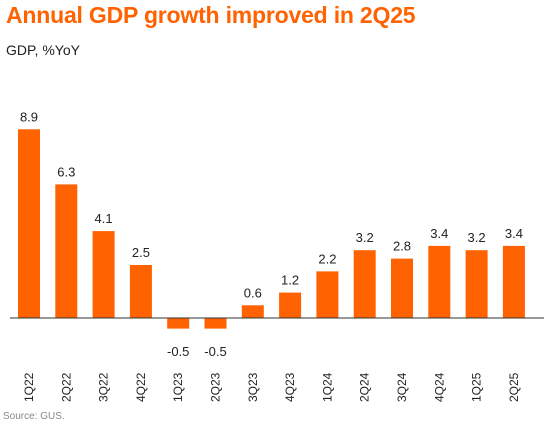 The image size is (548, 428). I want to click on bar-1Q25, so click(476, 284).